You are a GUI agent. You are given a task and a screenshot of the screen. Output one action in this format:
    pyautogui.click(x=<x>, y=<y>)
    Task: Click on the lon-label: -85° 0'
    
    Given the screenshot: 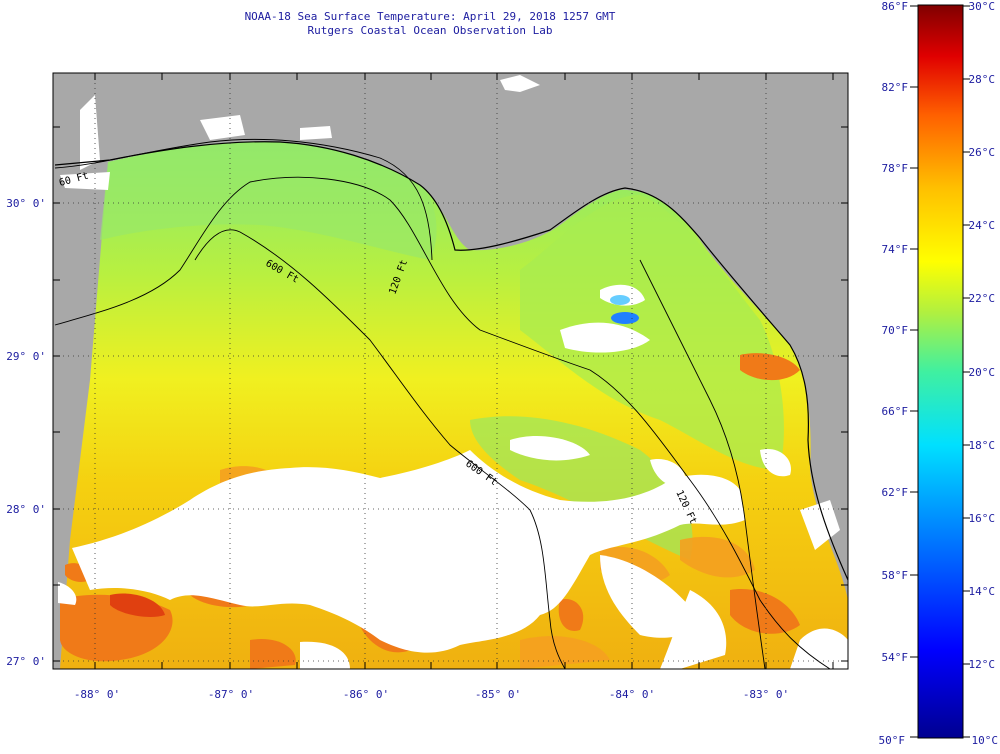 What is the action you would take?
    pyautogui.click(x=498, y=694)
    